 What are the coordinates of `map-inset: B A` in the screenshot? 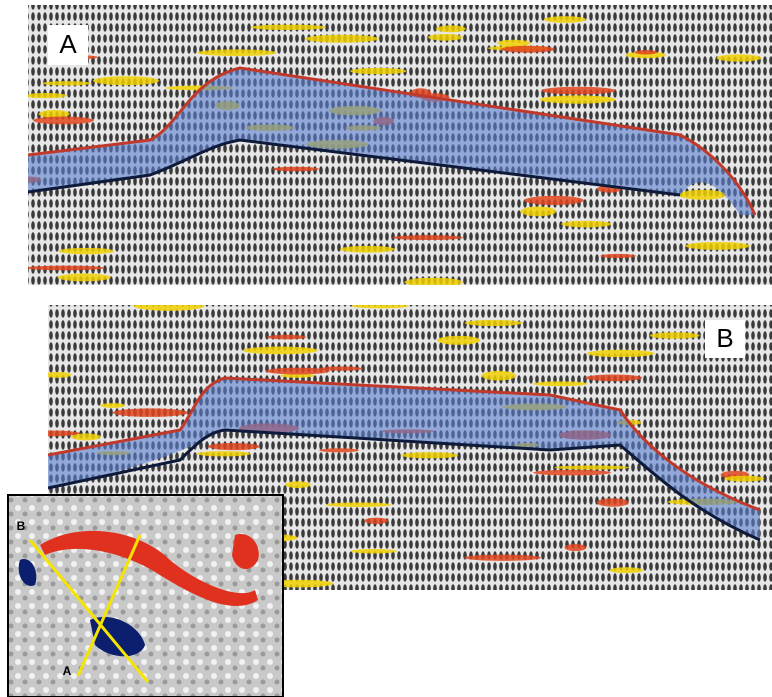 It's located at (145, 595).